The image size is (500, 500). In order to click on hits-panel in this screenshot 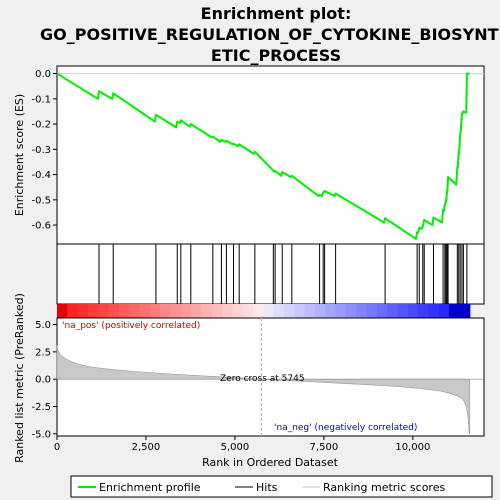, I will do `click(270, 274)`.